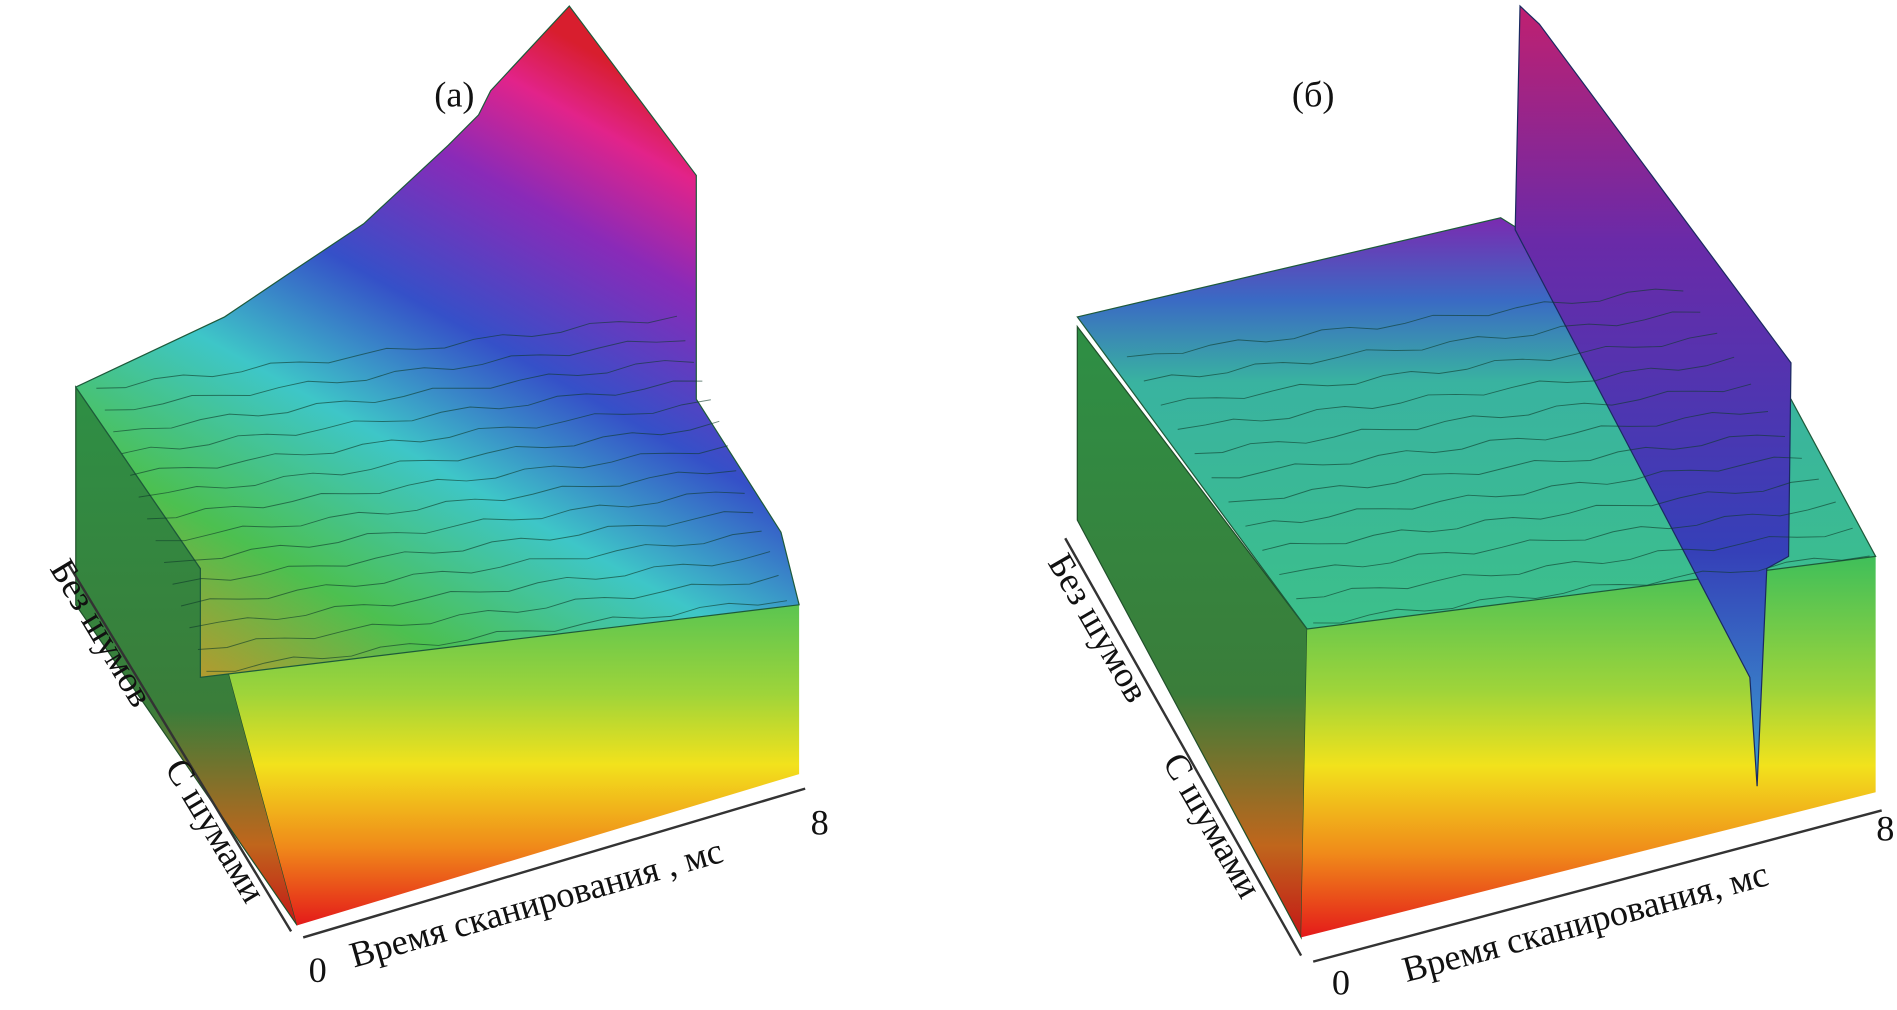 Image resolution: width=1897 pixels, height=1010 pixels. I want to click on front-face, so click(1588, 747).